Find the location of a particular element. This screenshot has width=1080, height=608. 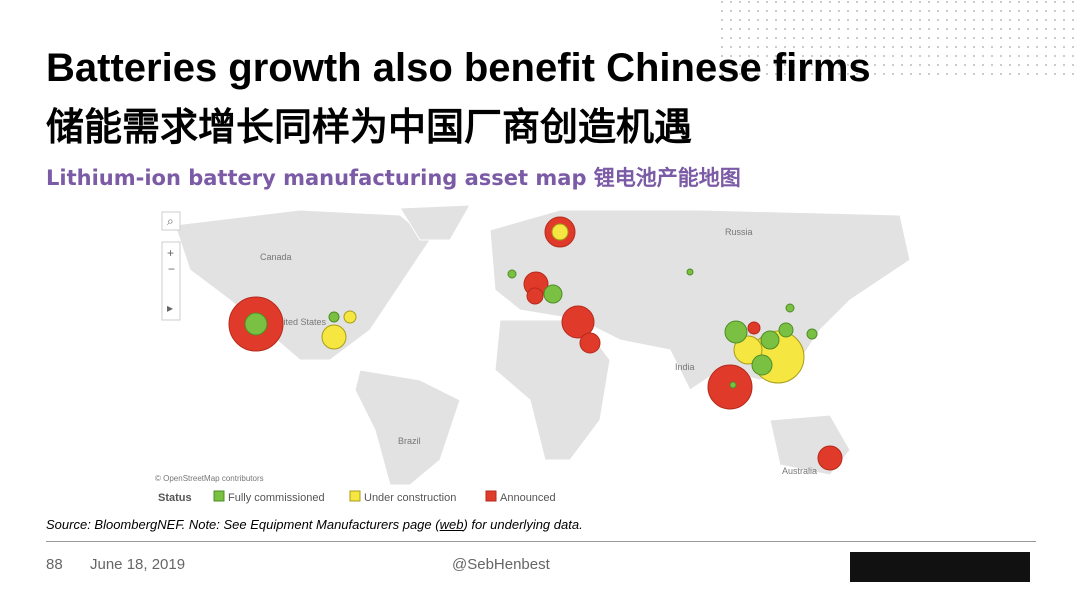

map-label: United States is located at coordinates (299, 322).